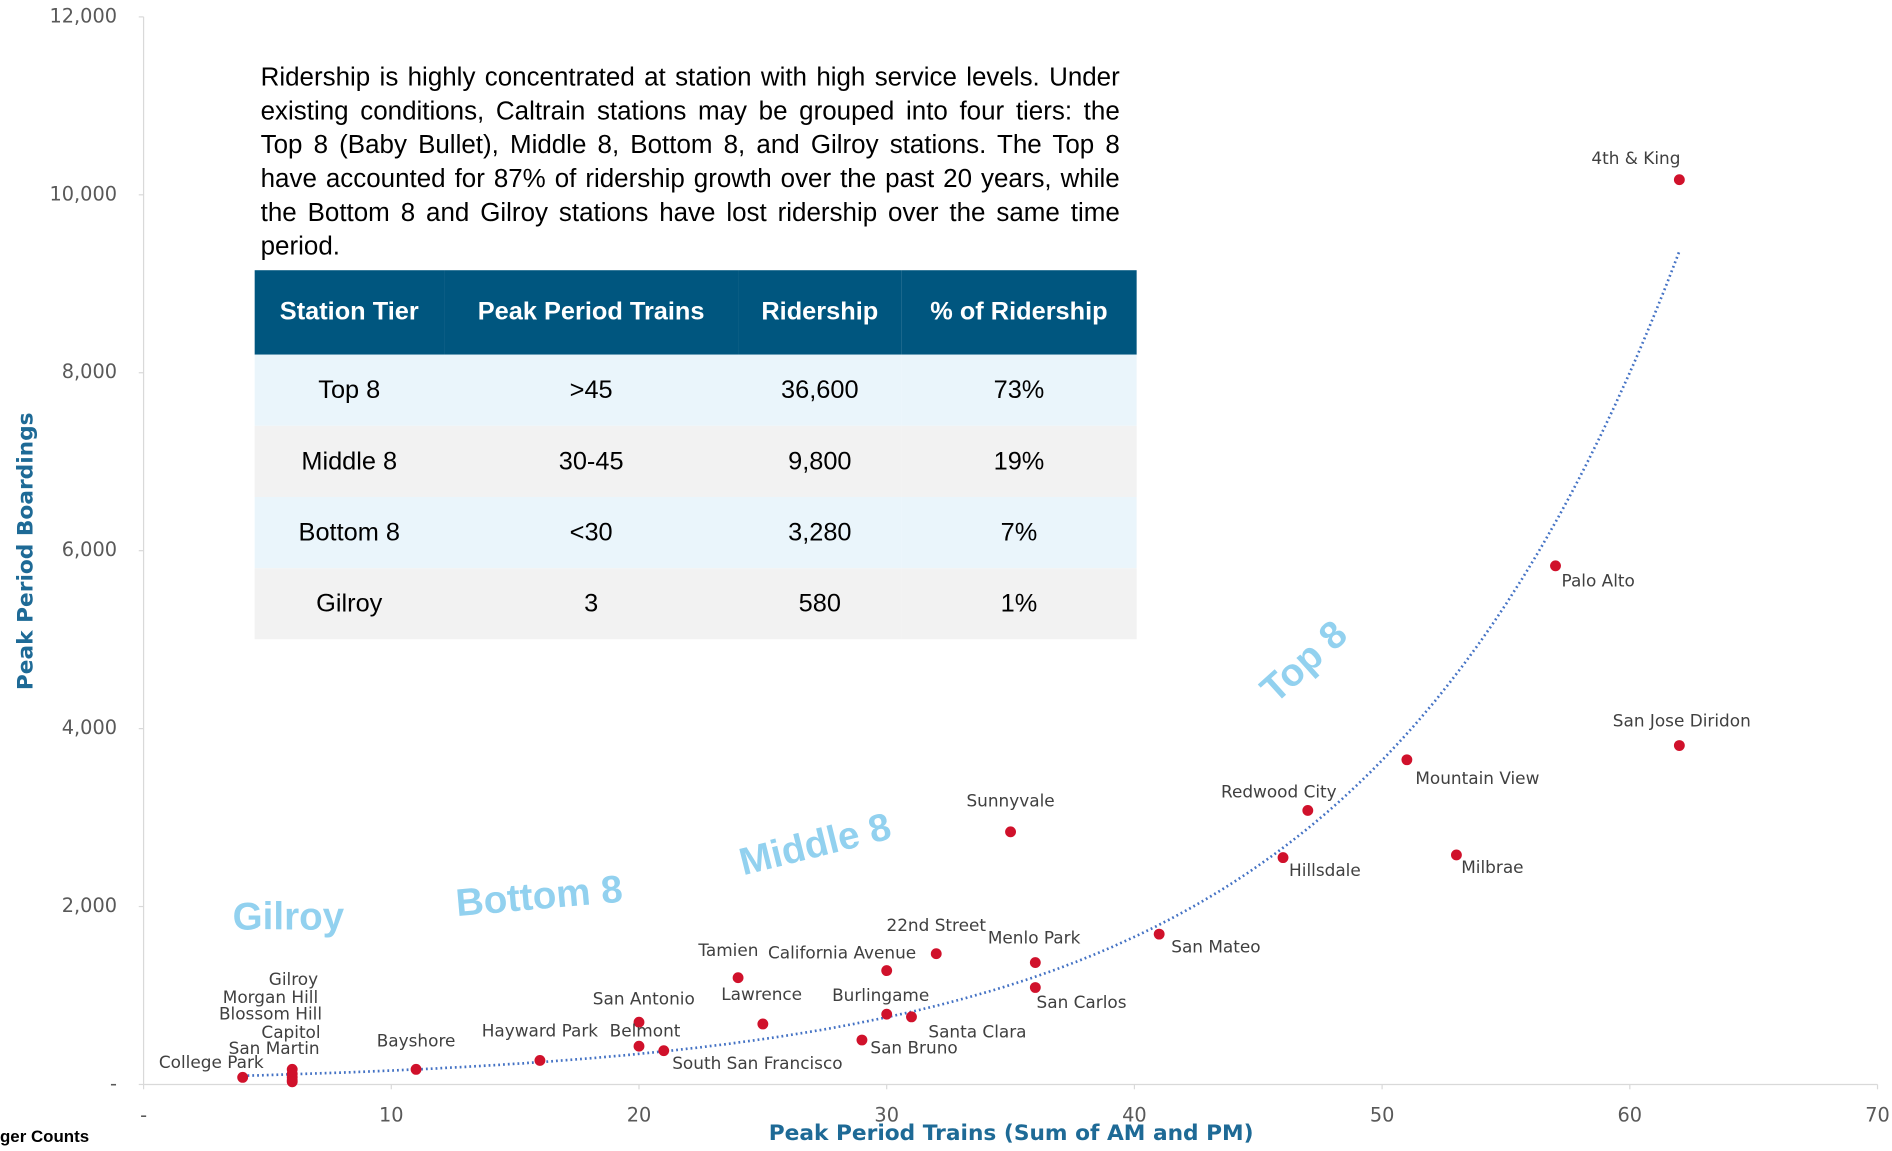 The image size is (1892, 1151). What do you see at coordinates (113, 1083) in the screenshot?
I see `y-tick-label: -` at bounding box center [113, 1083].